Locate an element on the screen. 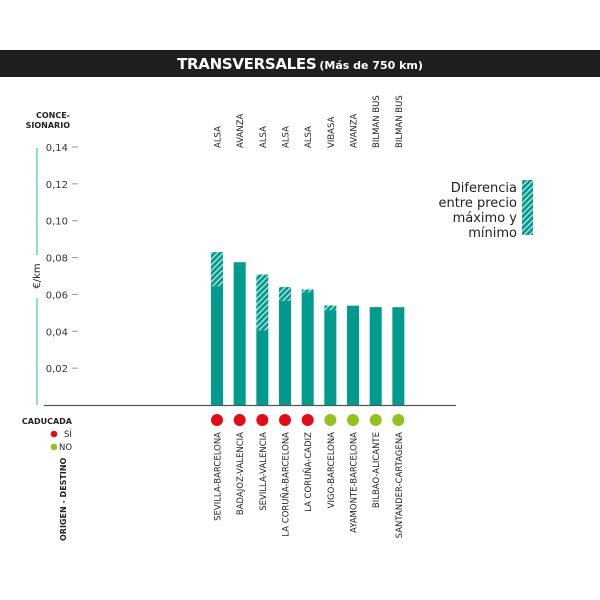 The width and height of the screenshot is (600, 600). concesionario-label: SIONARIO is located at coordinates (48, 125).